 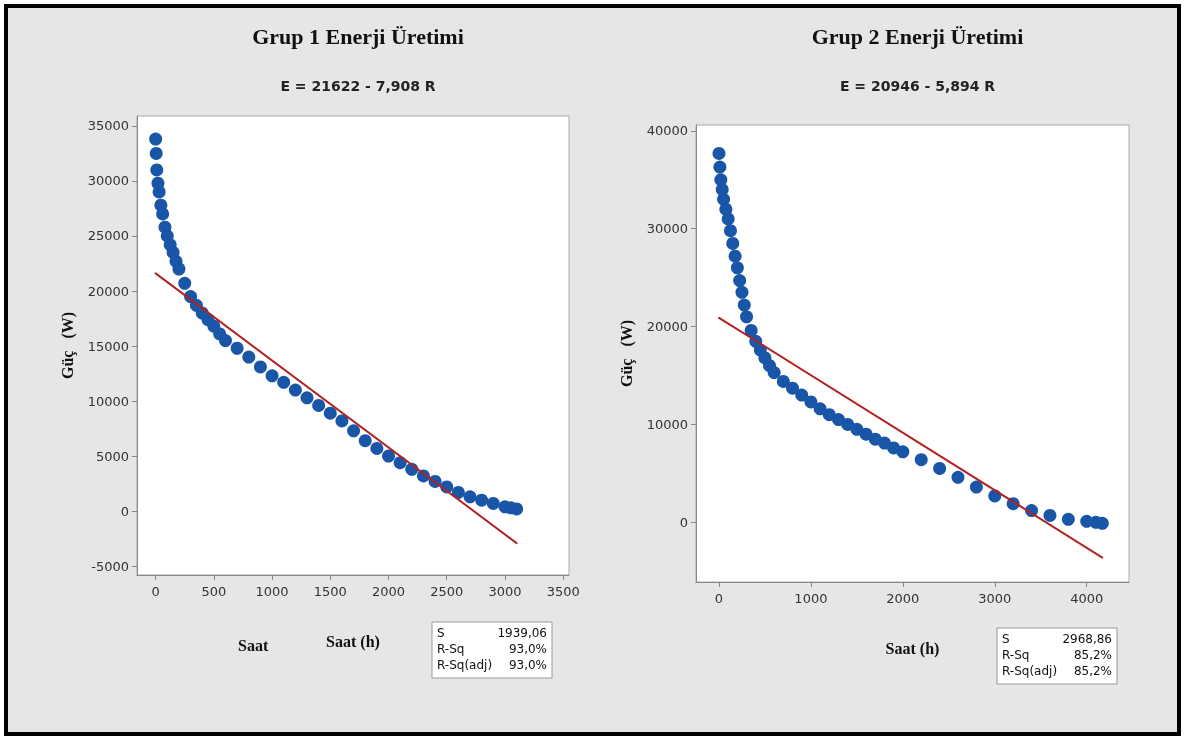 What do you see at coordinates (563, 591) in the screenshot?
I see `x-tick-label: 3500` at bounding box center [563, 591].